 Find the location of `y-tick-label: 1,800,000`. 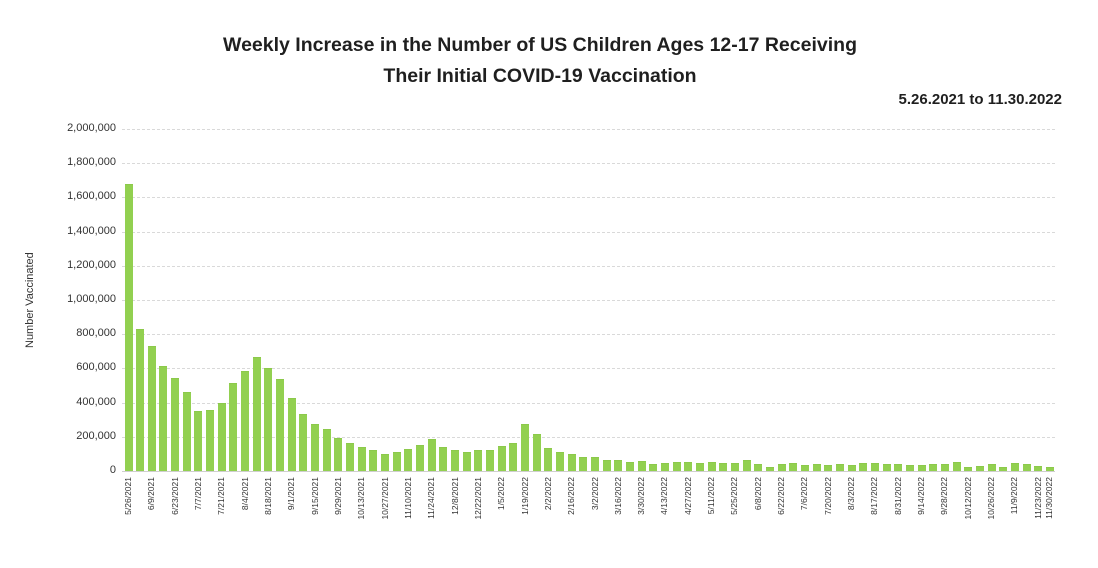

y-tick-label: 1,800,000 is located at coordinates (91, 162).